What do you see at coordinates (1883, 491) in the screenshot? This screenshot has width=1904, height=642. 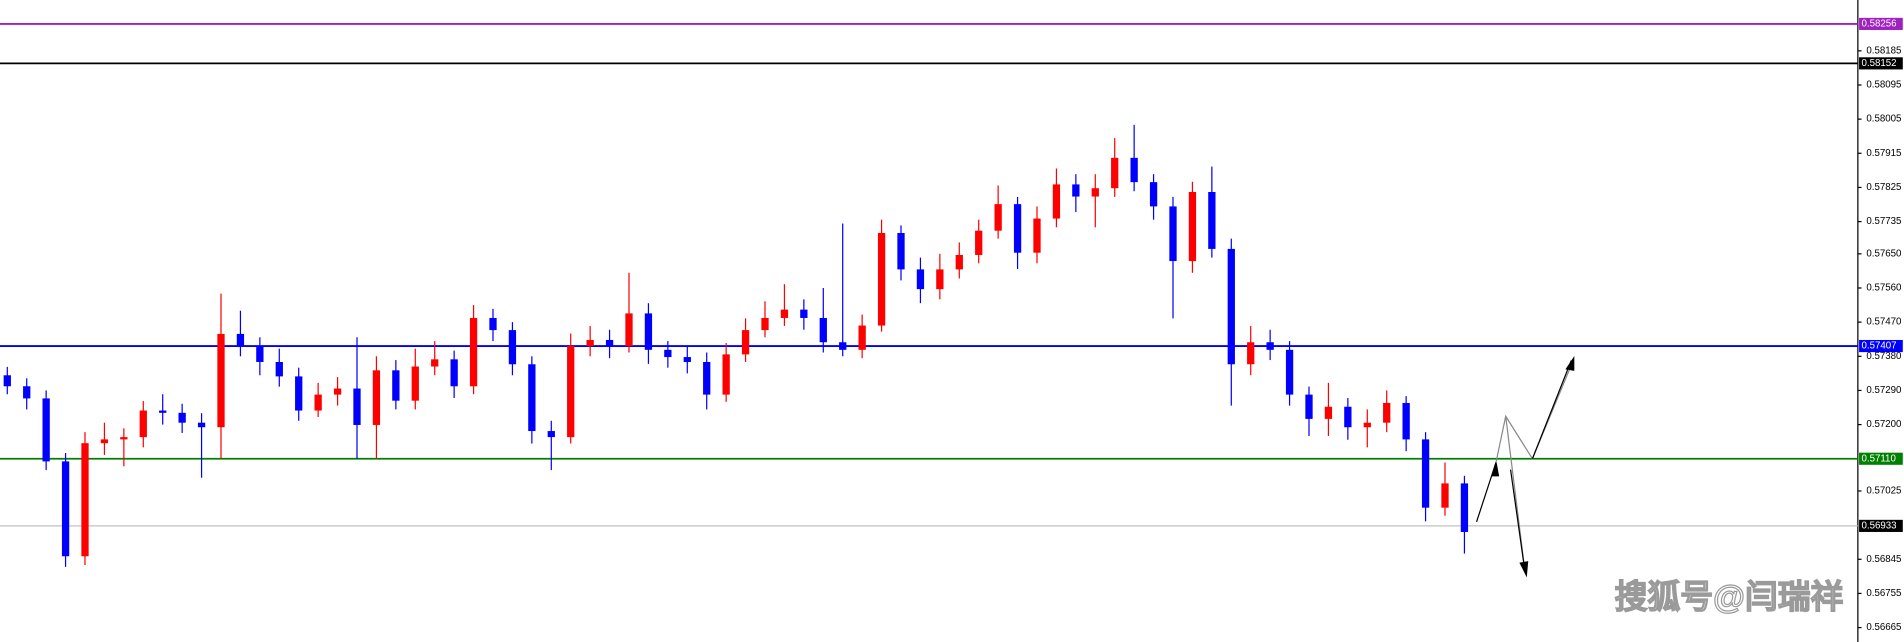 I see `y-tick-label: 0.57025` at bounding box center [1883, 491].